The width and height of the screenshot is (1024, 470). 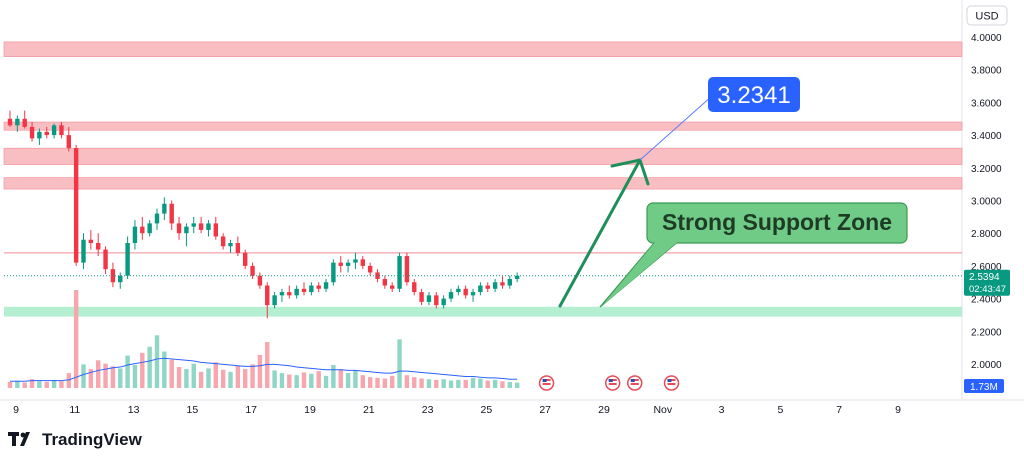 What do you see at coordinates (986, 103) in the screenshot?
I see `y-tick-label: 3.6000` at bounding box center [986, 103].